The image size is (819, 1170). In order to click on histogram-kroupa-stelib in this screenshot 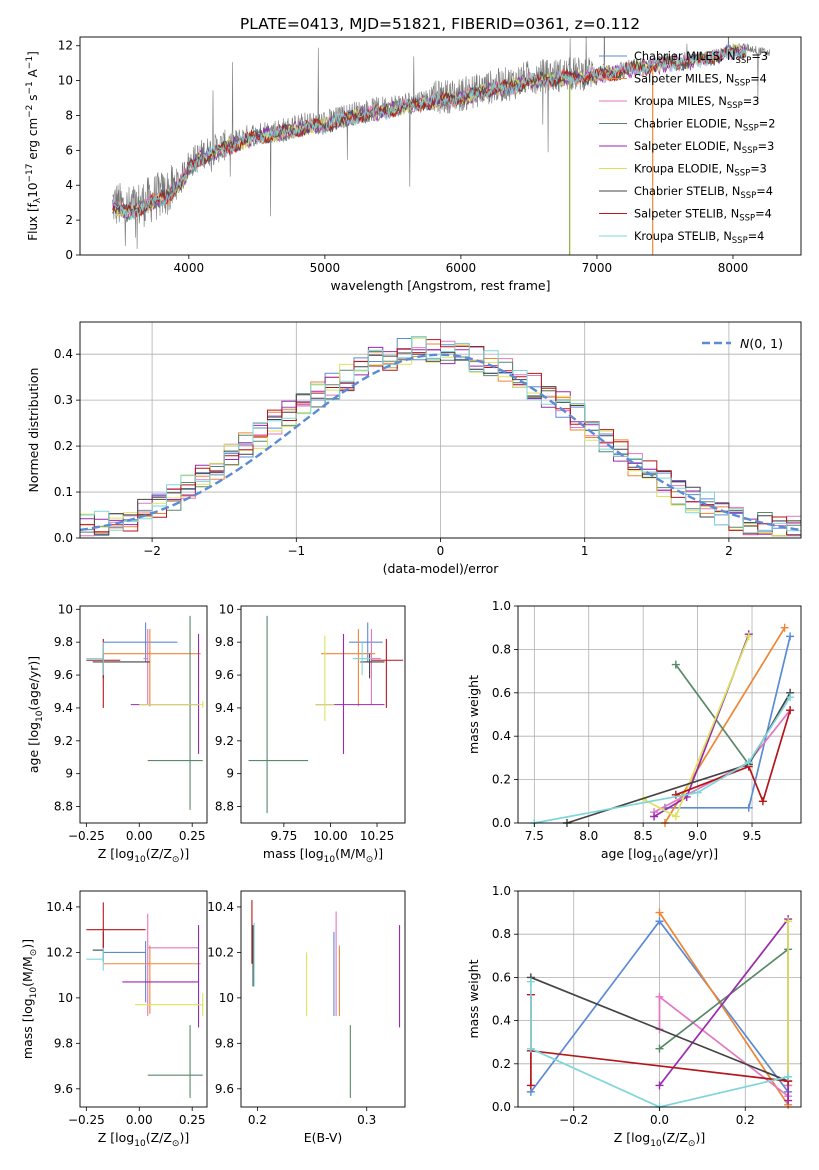, I will do `click(440, 435)`.